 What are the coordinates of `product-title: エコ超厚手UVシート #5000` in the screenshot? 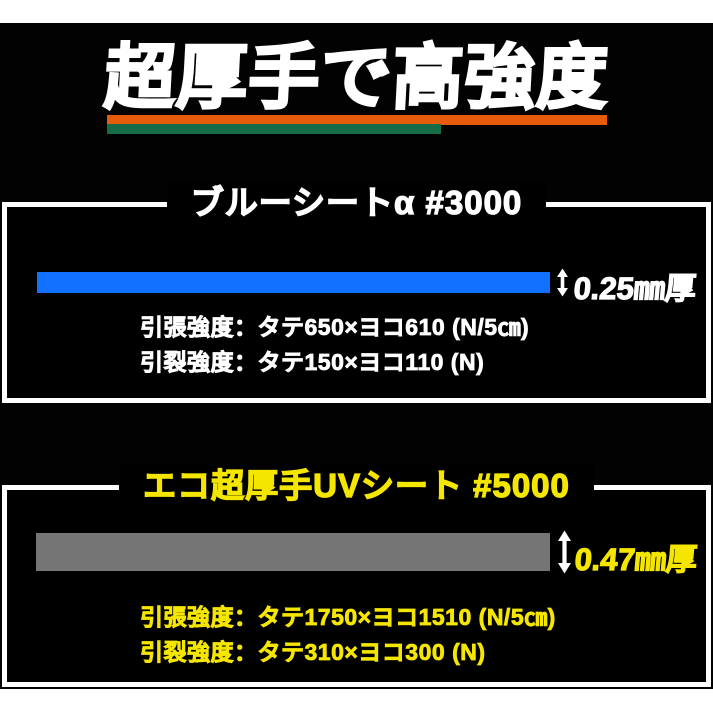 It's located at (356, 486).